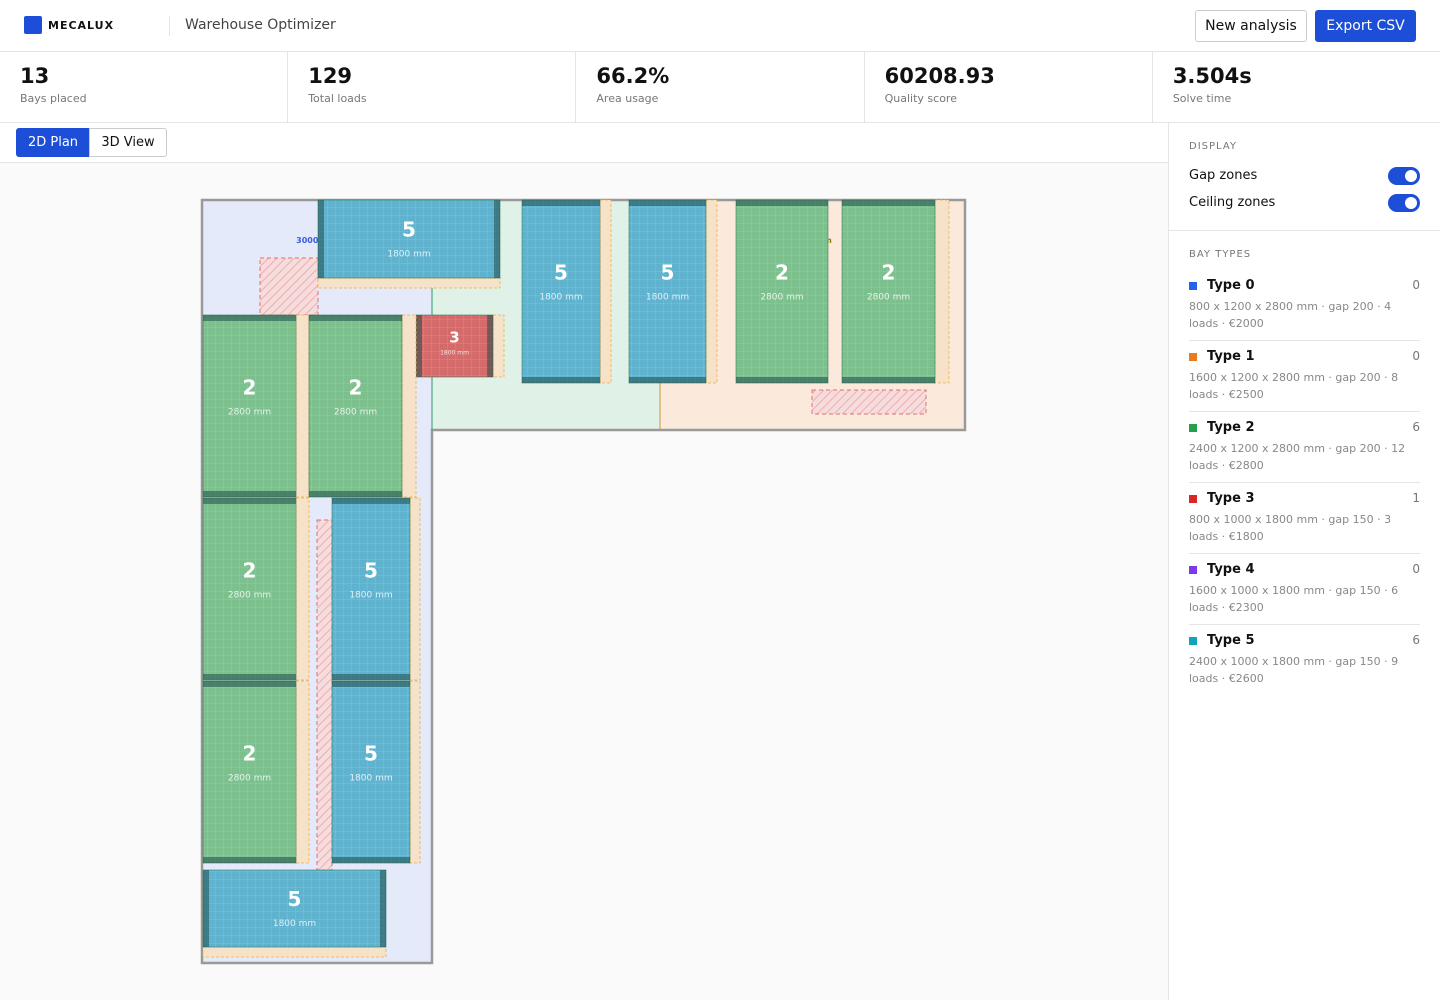  I want to click on separator, so click(169, 26).